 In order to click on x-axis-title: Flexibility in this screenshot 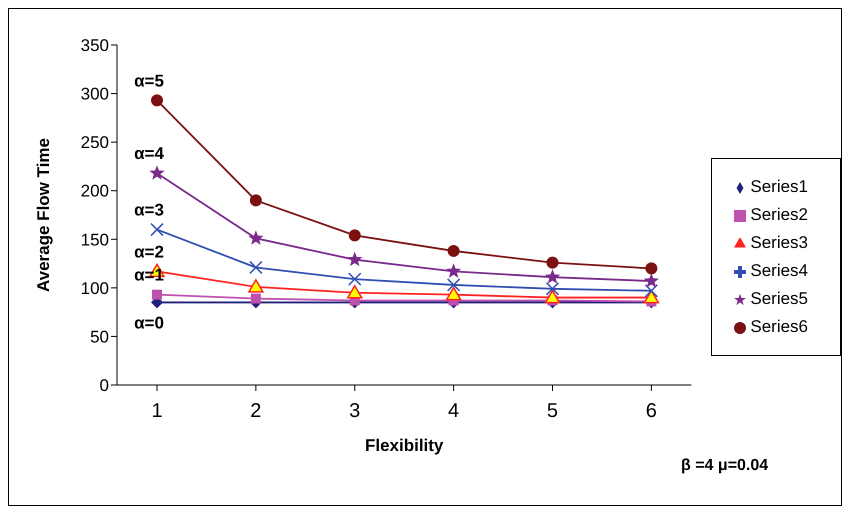, I will do `click(404, 445)`.